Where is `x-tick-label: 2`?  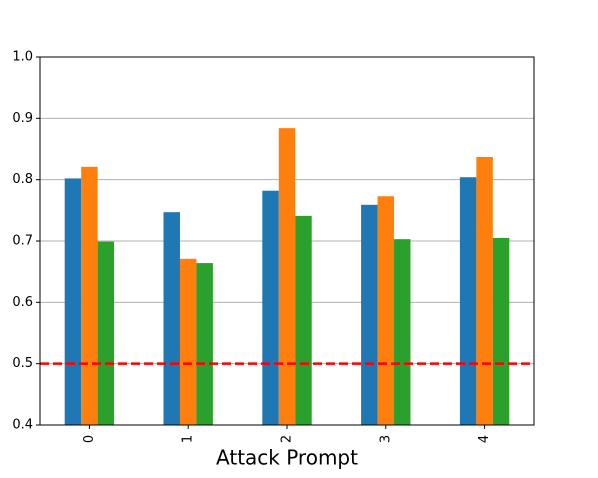
x-tick-label: 2 is located at coordinates (287, 439).